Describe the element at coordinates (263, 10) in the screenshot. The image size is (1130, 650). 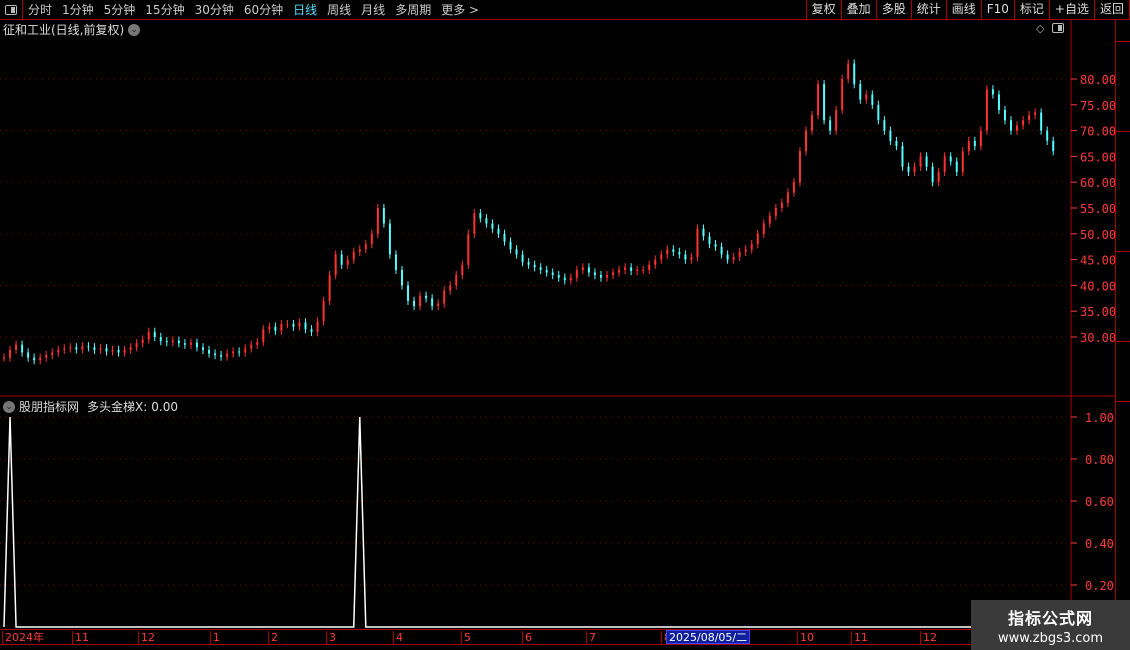
I see `tab-period-5: 60分钟` at that location.